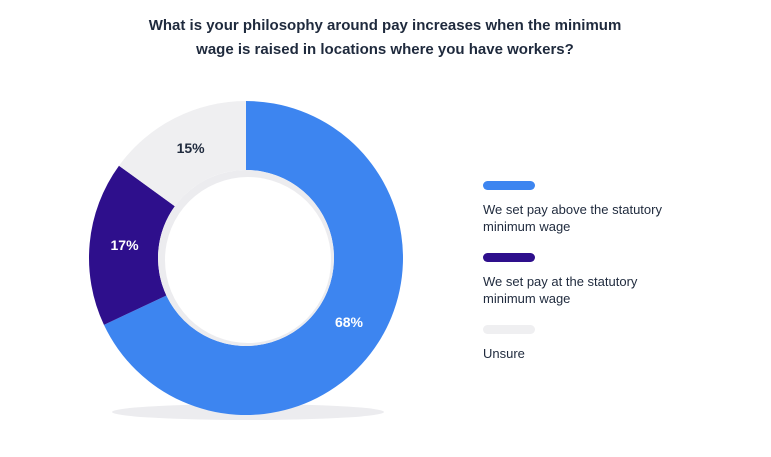  I want to click on data-label: 68%, so click(349, 322).